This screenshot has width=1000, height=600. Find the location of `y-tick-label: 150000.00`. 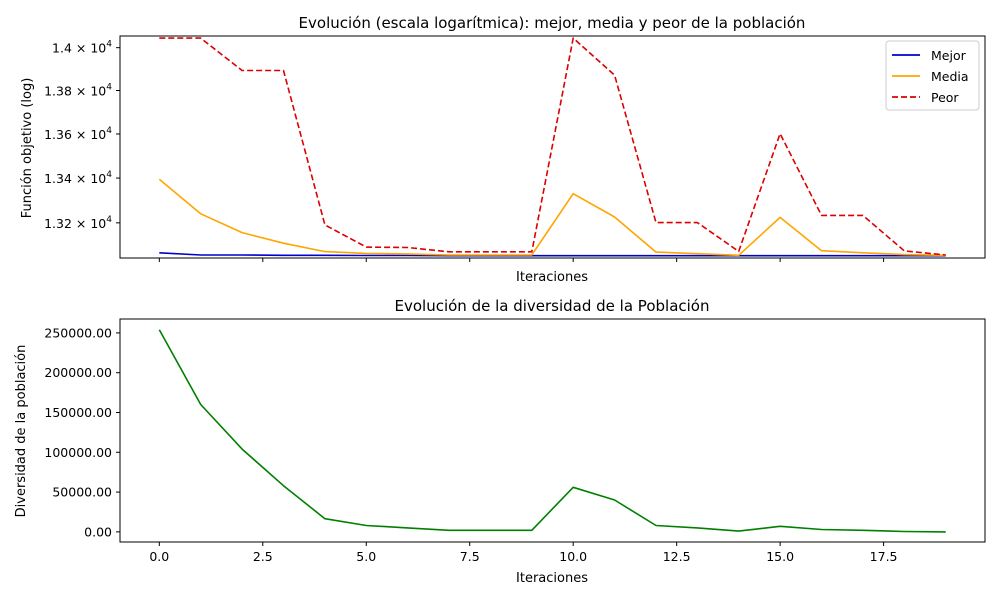

y-tick-label: 150000.00 is located at coordinates (78, 412).